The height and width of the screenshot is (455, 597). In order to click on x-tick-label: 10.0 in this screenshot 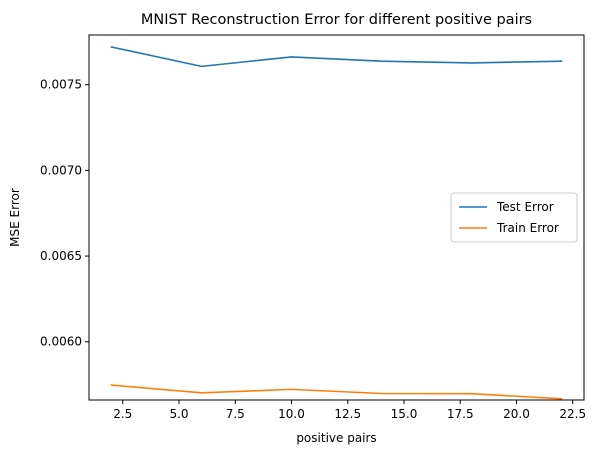, I will do `click(291, 414)`.